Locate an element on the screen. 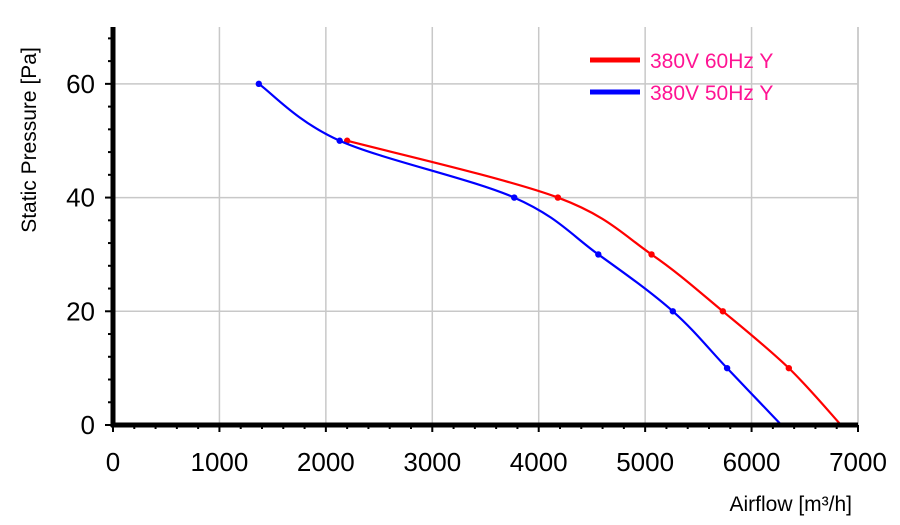 This screenshot has width=900, height=525. x-tick-label-6000: 6000 is located at coordinates (752, 462).